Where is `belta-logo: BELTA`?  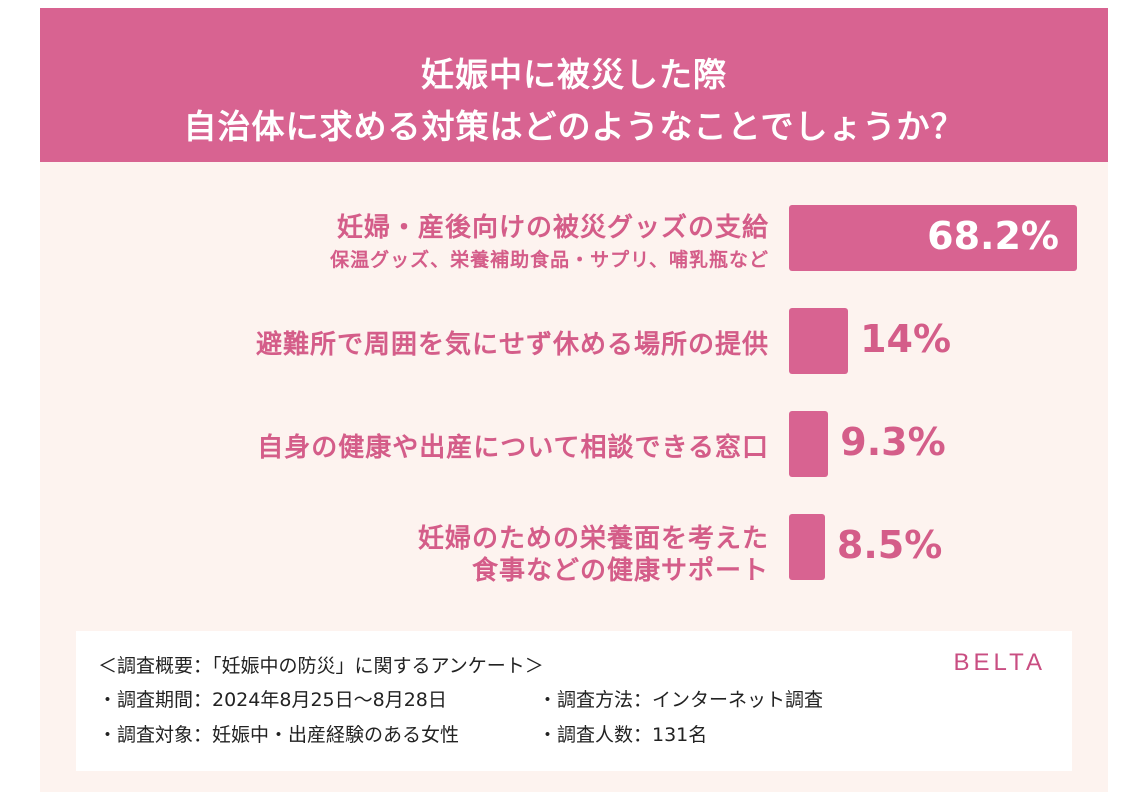 belta-logo: BELTA is located at coordinates (999, 662).